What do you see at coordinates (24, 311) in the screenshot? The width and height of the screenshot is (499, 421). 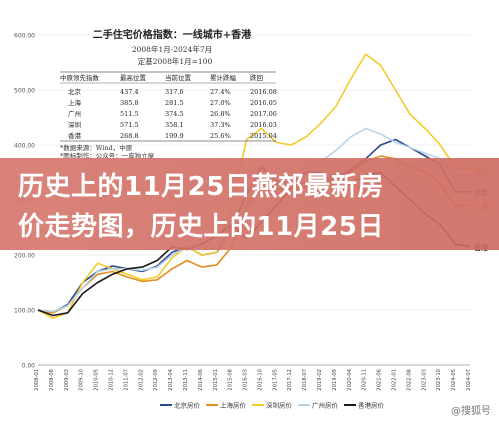 I see `y-tick-label: 100.00` at bounding box center [24, 311].